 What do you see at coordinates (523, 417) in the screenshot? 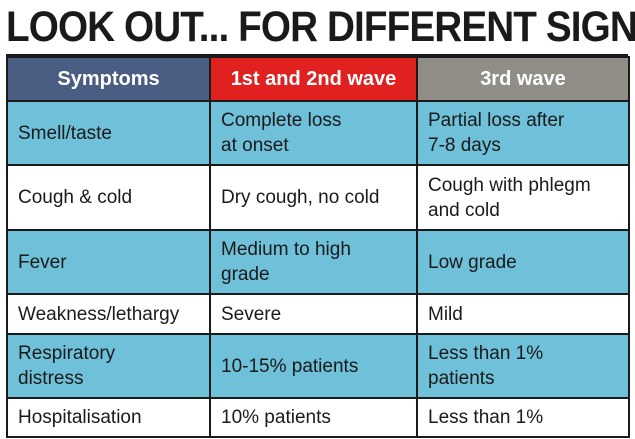
I see `wave-3-cell: Less than 1%` at bounding box center [523, 417].